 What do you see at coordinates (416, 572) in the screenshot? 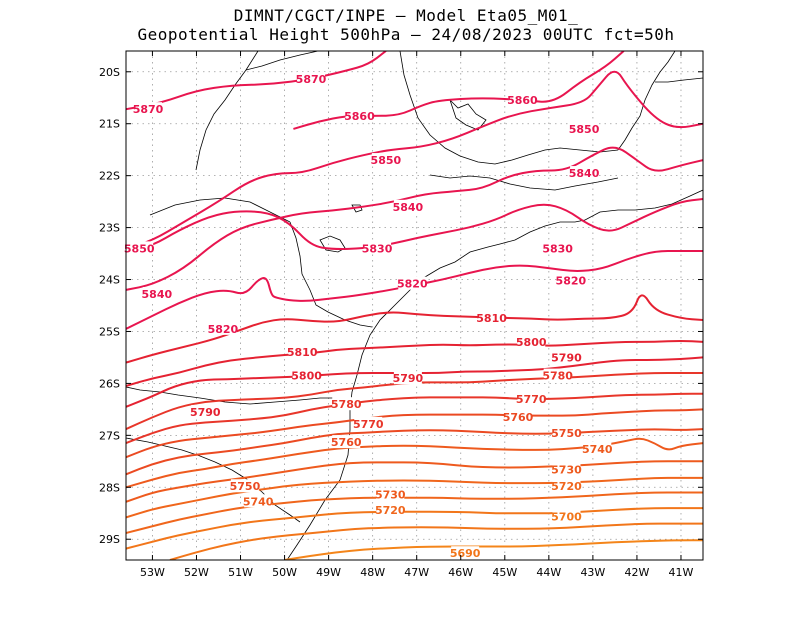
I see `lon-tick-label: 47W` at bounding box center [416, 572].